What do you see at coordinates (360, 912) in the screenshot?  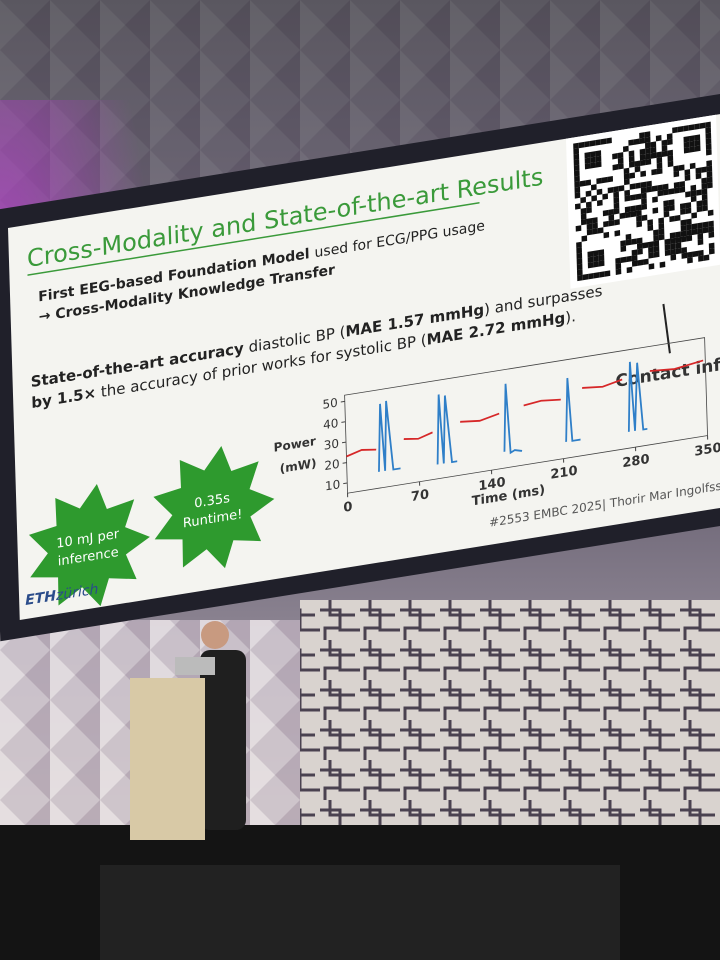 I see `stage-front` at bounding box center [360, 912].